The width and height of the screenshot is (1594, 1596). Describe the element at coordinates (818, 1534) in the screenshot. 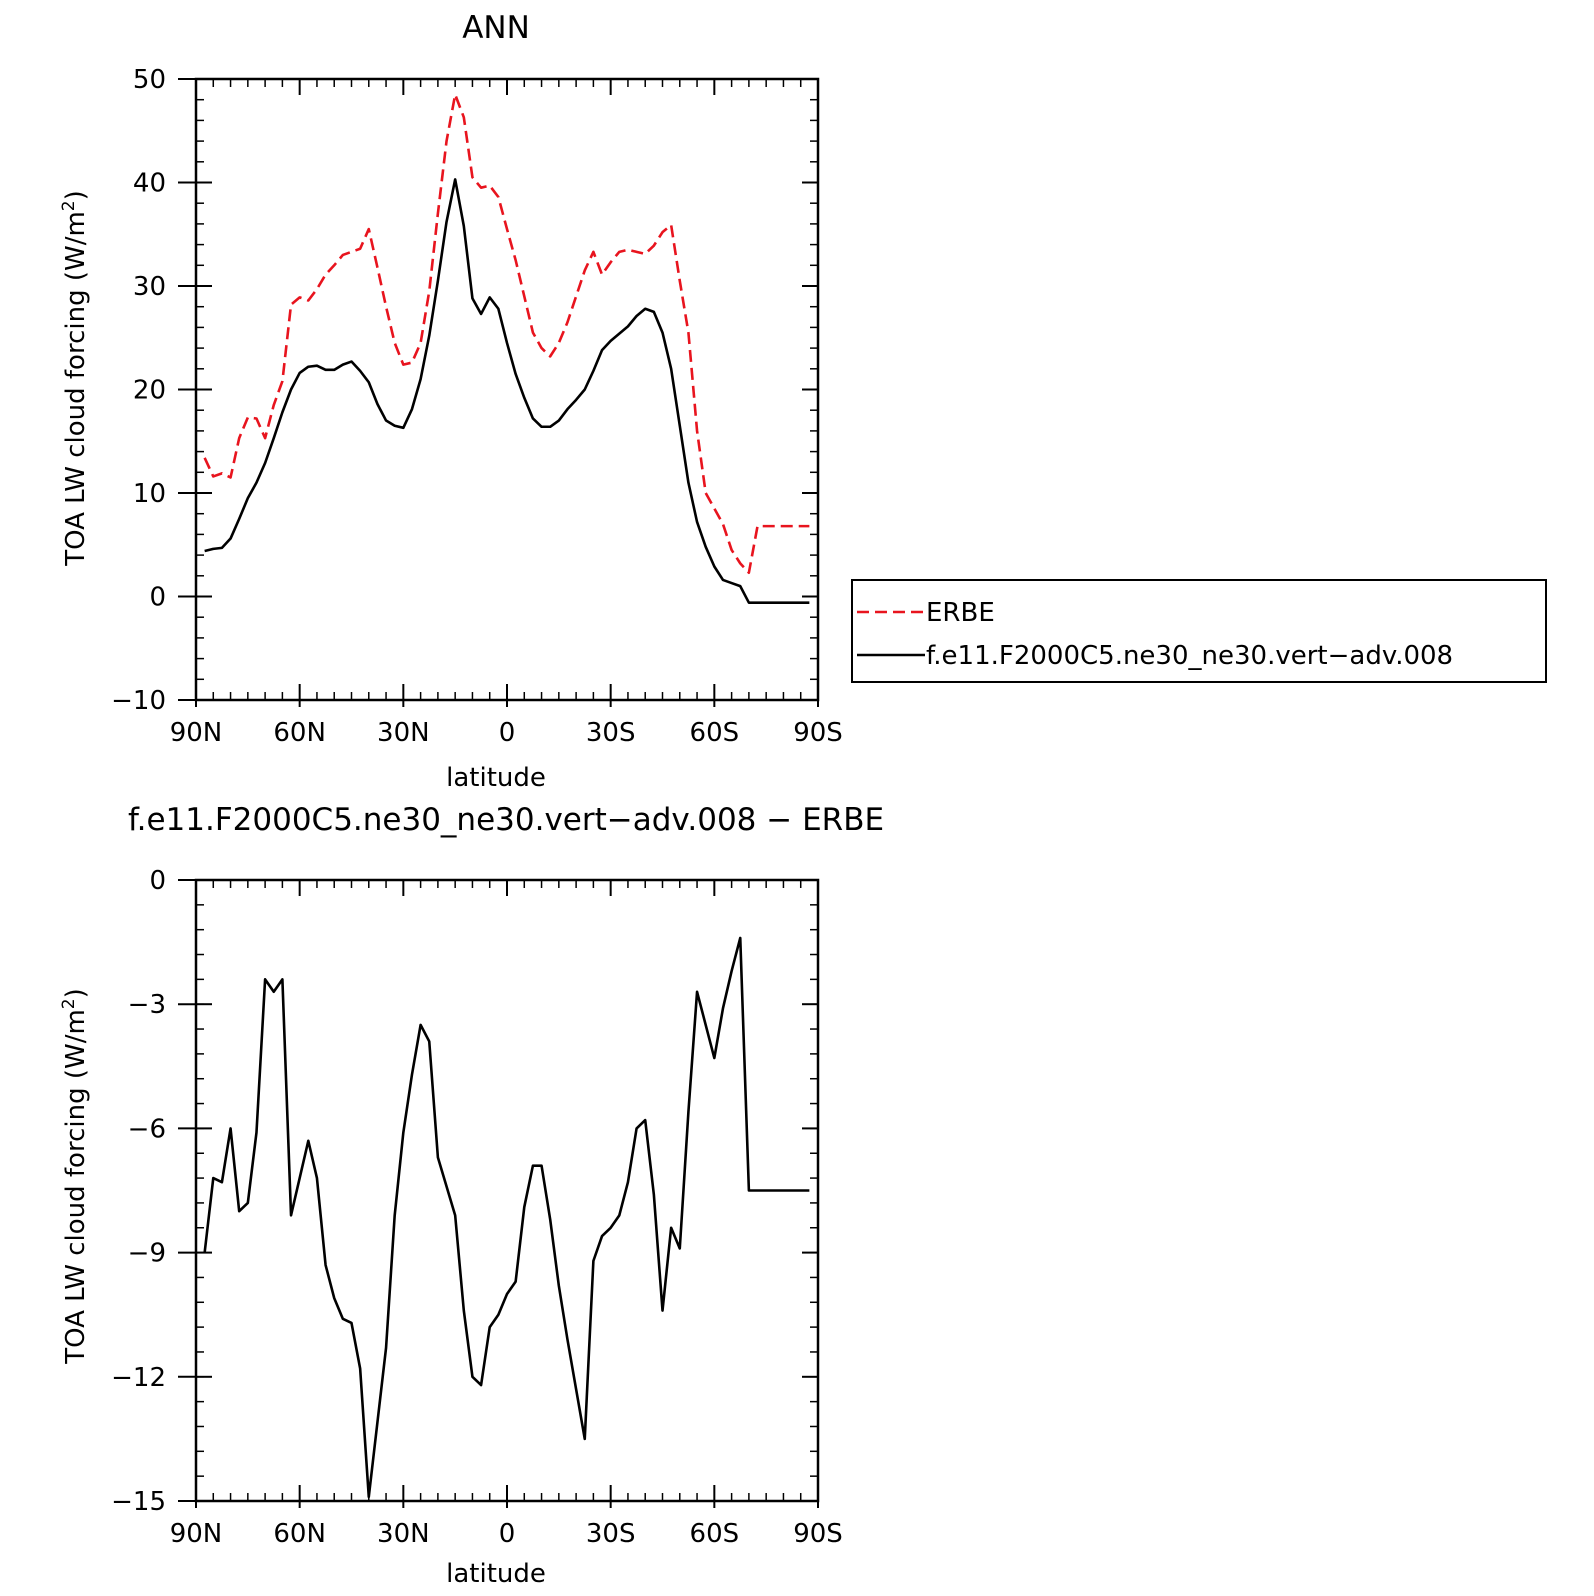

I see `bottom-x-tick-label: 90S` at that location.